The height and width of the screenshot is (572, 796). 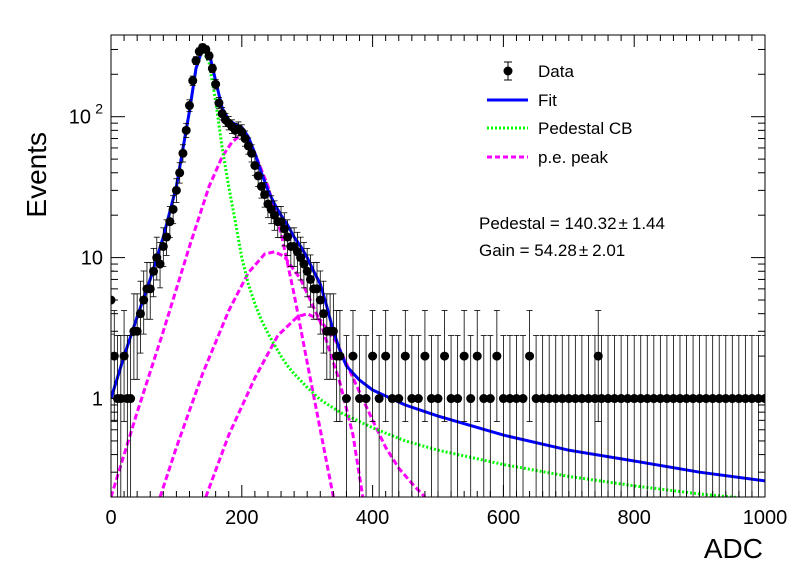 I want to click on x-axis-label: ADC, so click(x=733, y=548).